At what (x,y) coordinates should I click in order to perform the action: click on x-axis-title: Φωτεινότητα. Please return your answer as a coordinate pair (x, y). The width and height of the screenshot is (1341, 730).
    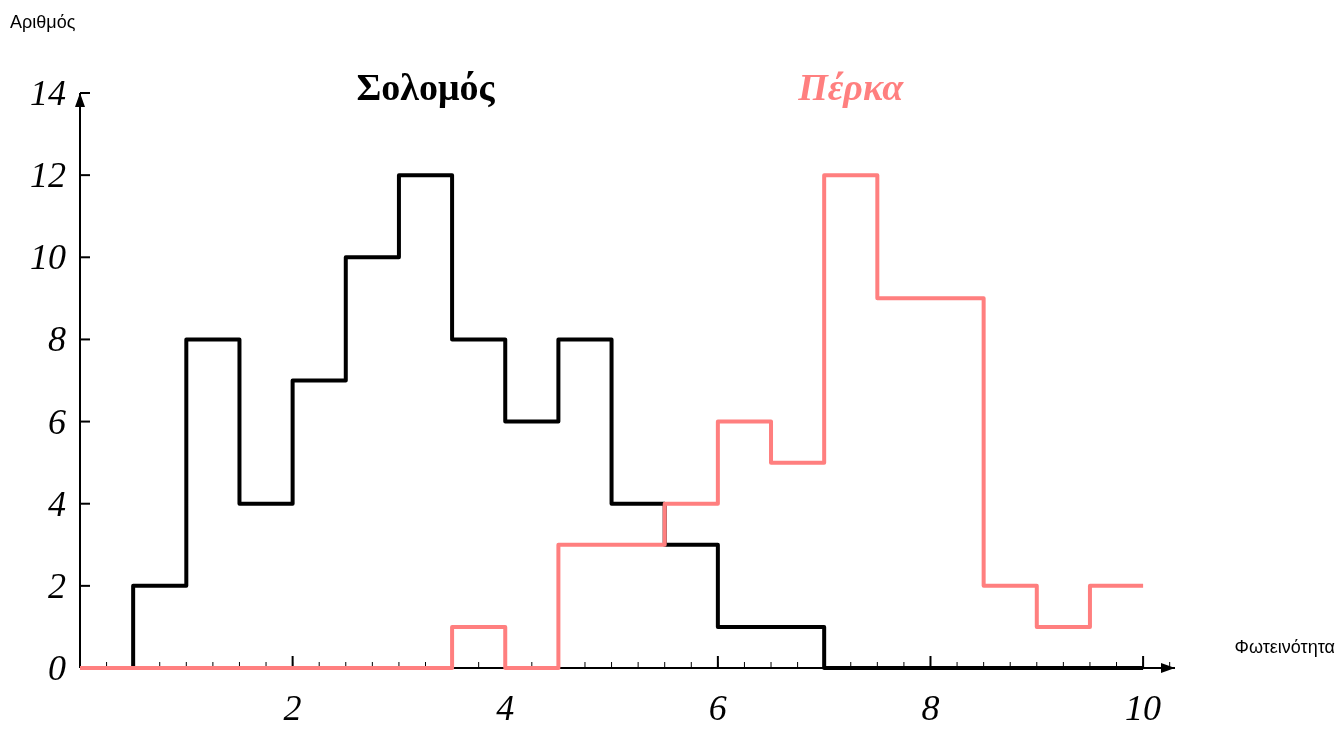
    Looking at the image, I should click on (1284, 647).